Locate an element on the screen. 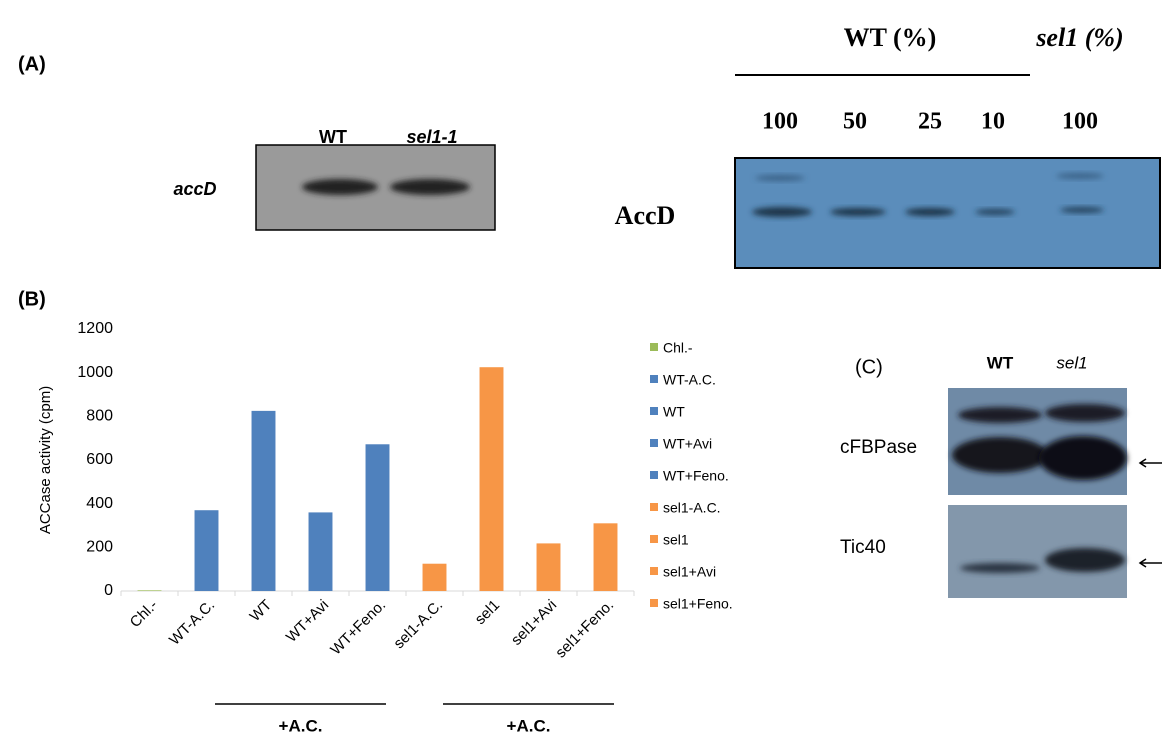 The height and width of the screenshot is (745, 1174). y-tick-label: 600 is located at coordinates (99, 459).